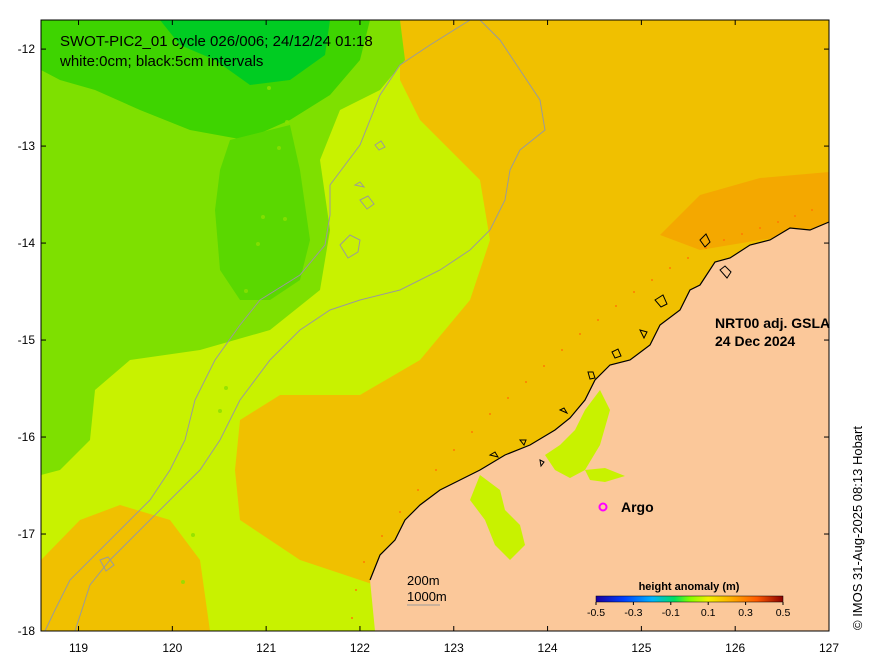 This screenshot has width=872, height=666. Describe the element at coordinates (245, 52) in the screenshot. I see `anomaly-region-lowest` at that location.